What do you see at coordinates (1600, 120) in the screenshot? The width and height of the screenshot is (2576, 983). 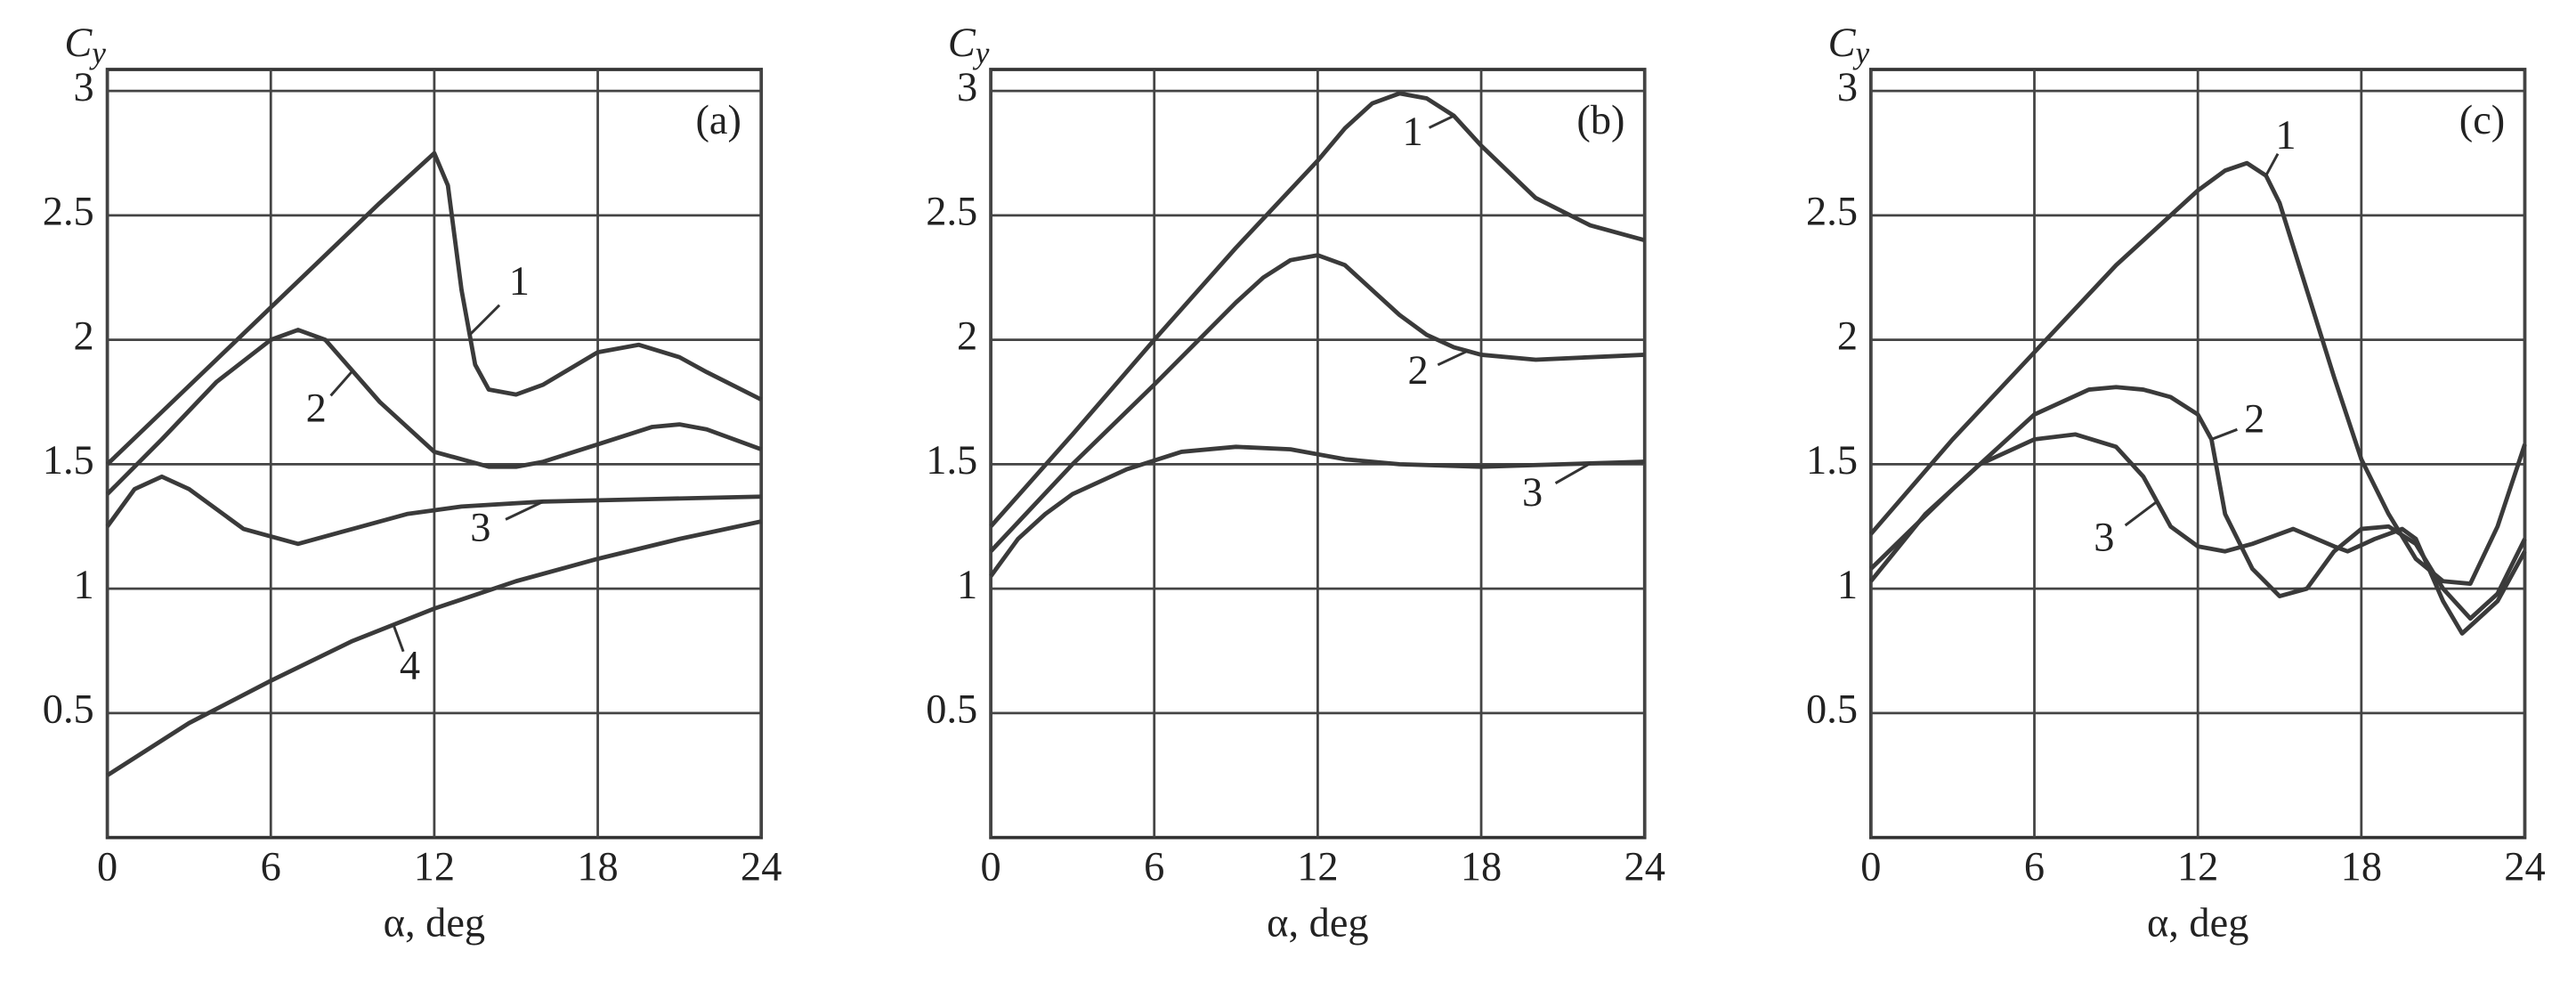 I see `panel-label: (b)` at bounding box center [1600, 120].